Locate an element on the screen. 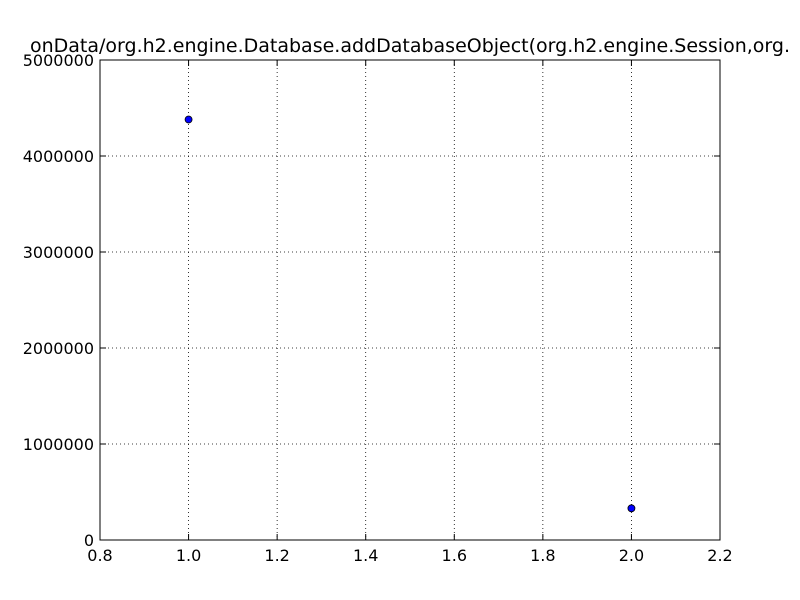  x-tick-label: 1.0 is located at coordinates (188, 555).